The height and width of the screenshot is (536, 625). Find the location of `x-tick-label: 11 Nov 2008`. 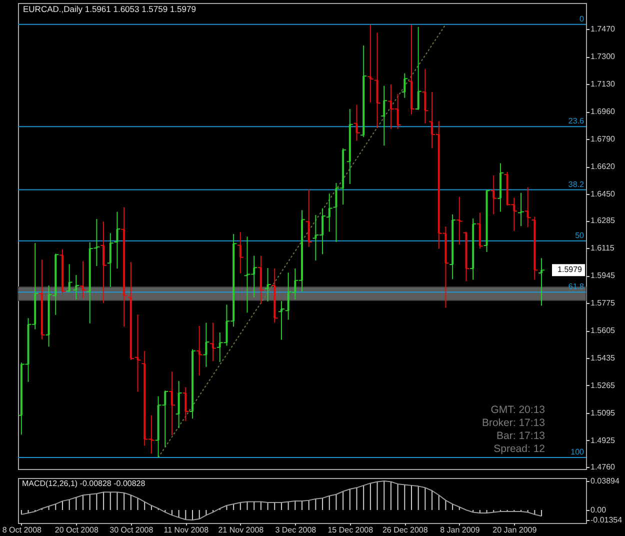

x-tick-label: 11 Nov 2008 is located at coordinates (187, 530).